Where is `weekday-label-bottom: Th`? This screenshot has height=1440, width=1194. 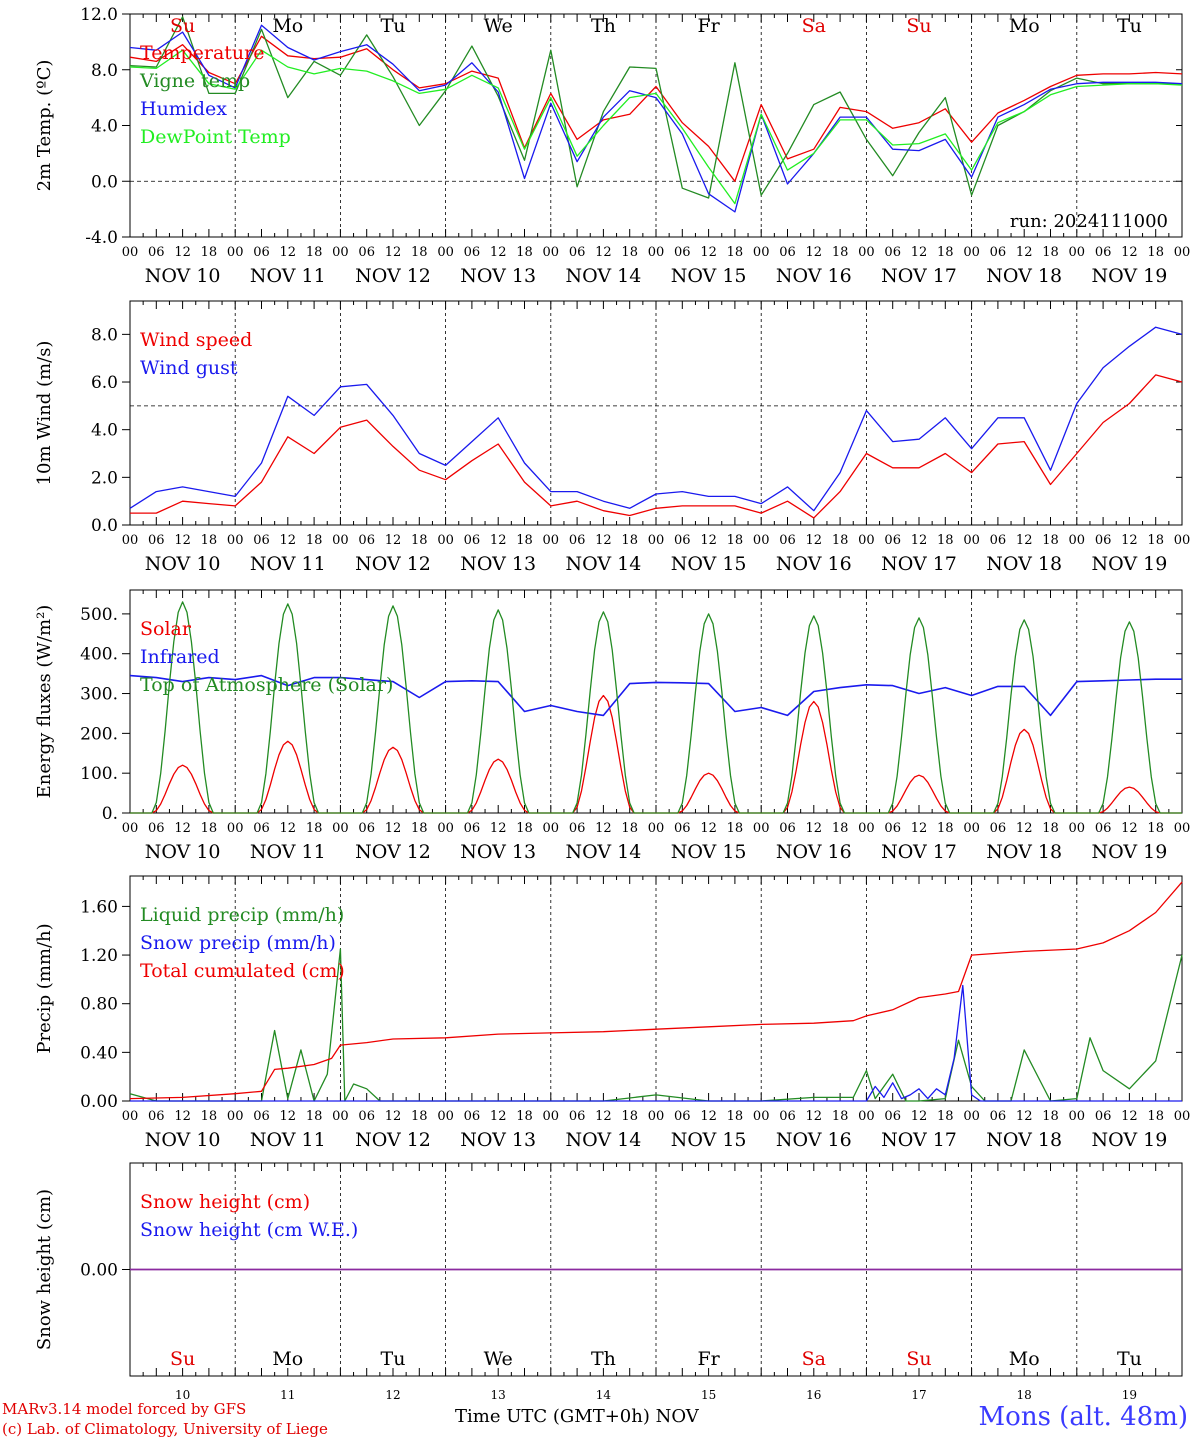
weekday-label-bottom: Th is located at coordinates (603, 1359).